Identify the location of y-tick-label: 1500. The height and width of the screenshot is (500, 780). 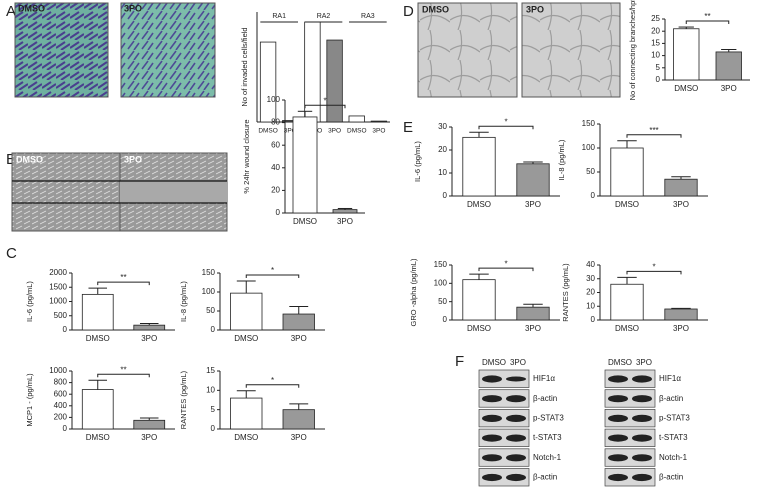
(58, 286).